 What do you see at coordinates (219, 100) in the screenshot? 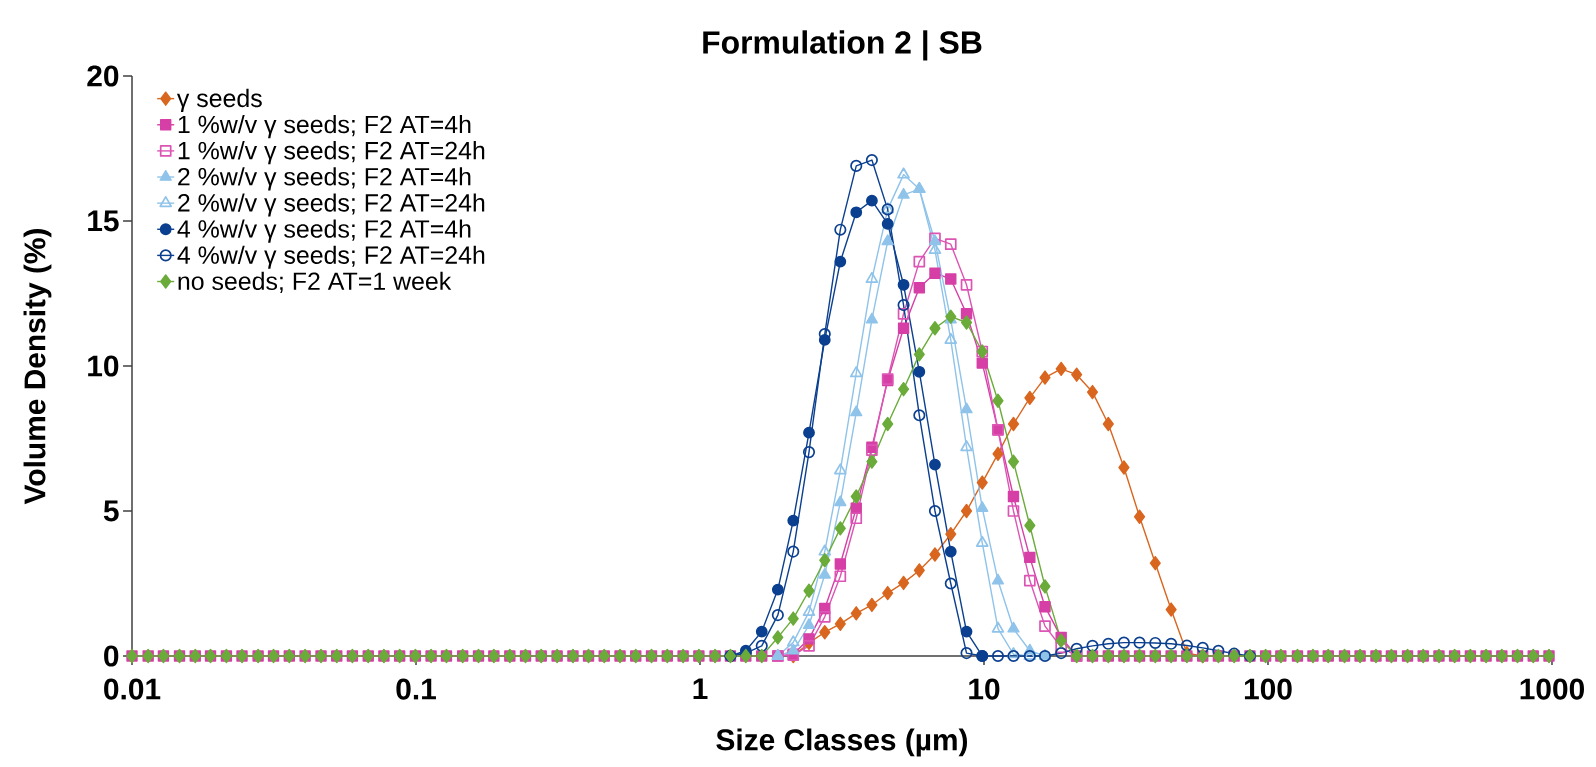
I see `legend-label: γ seeds` at bounding box center [219, 100].